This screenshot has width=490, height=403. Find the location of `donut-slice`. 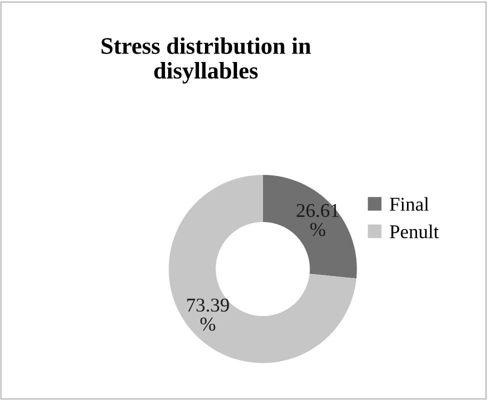

donut-slice is located at coordinates (309, 226).